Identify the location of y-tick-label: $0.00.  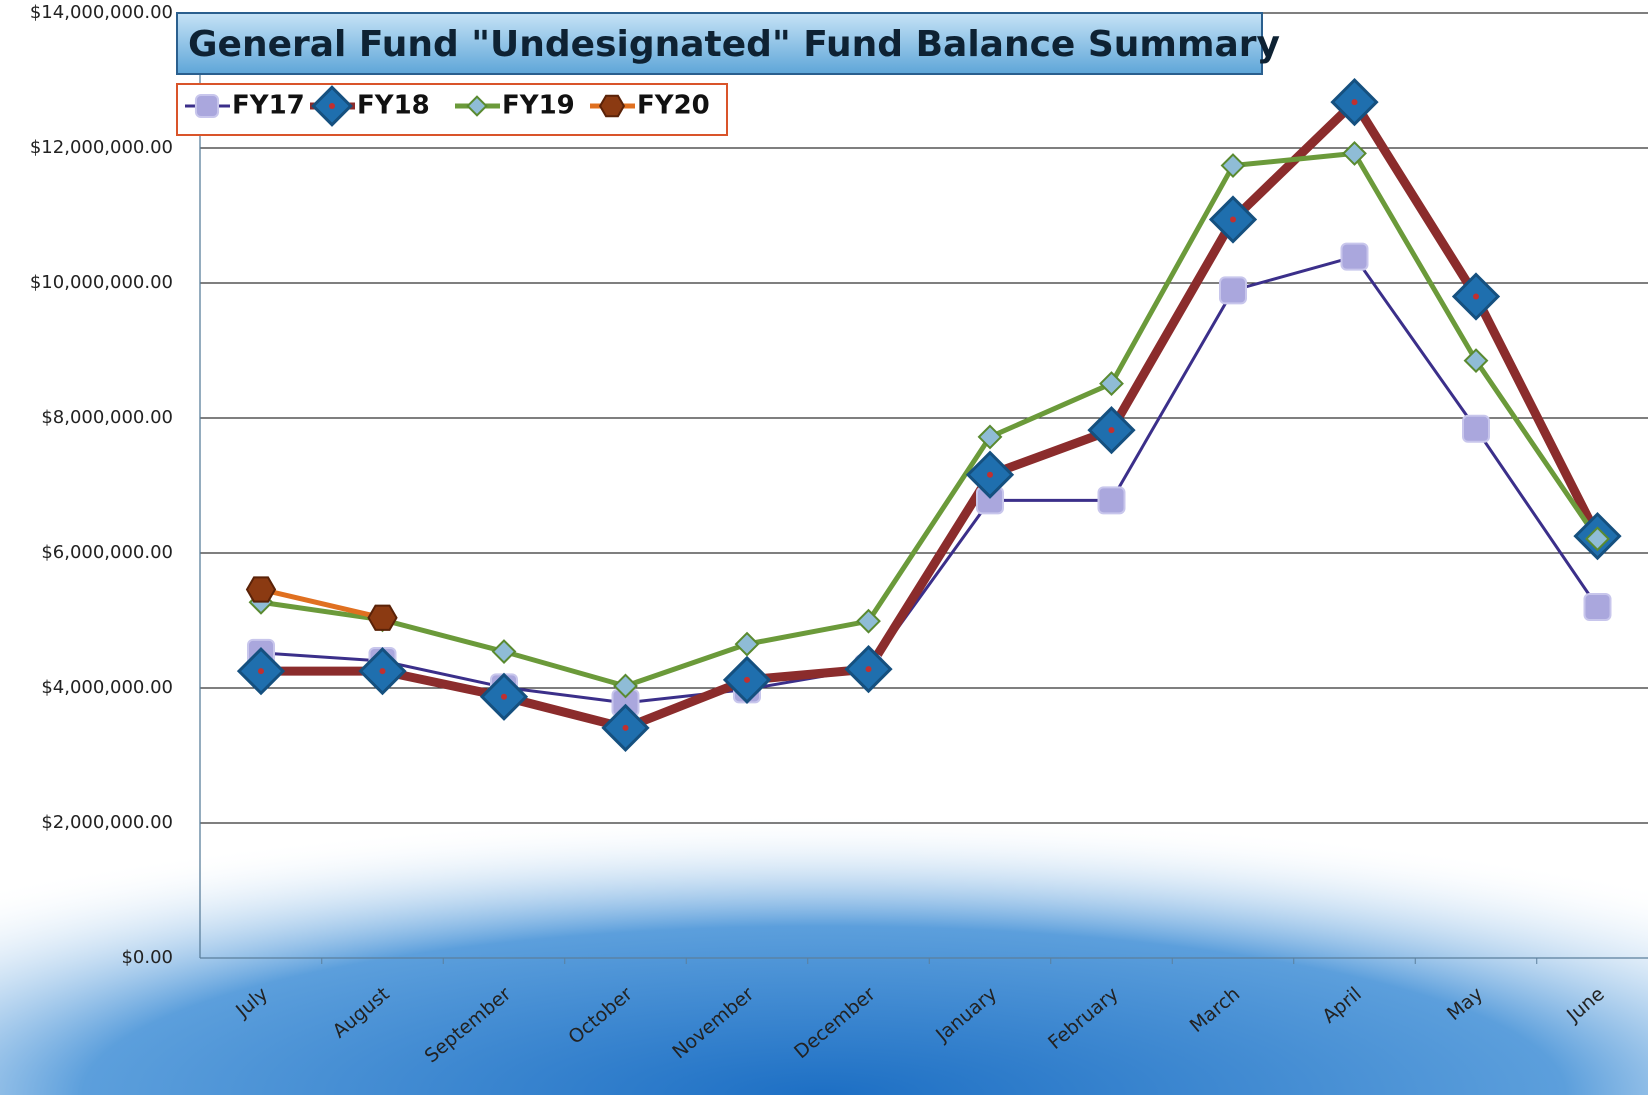
(147, 957).